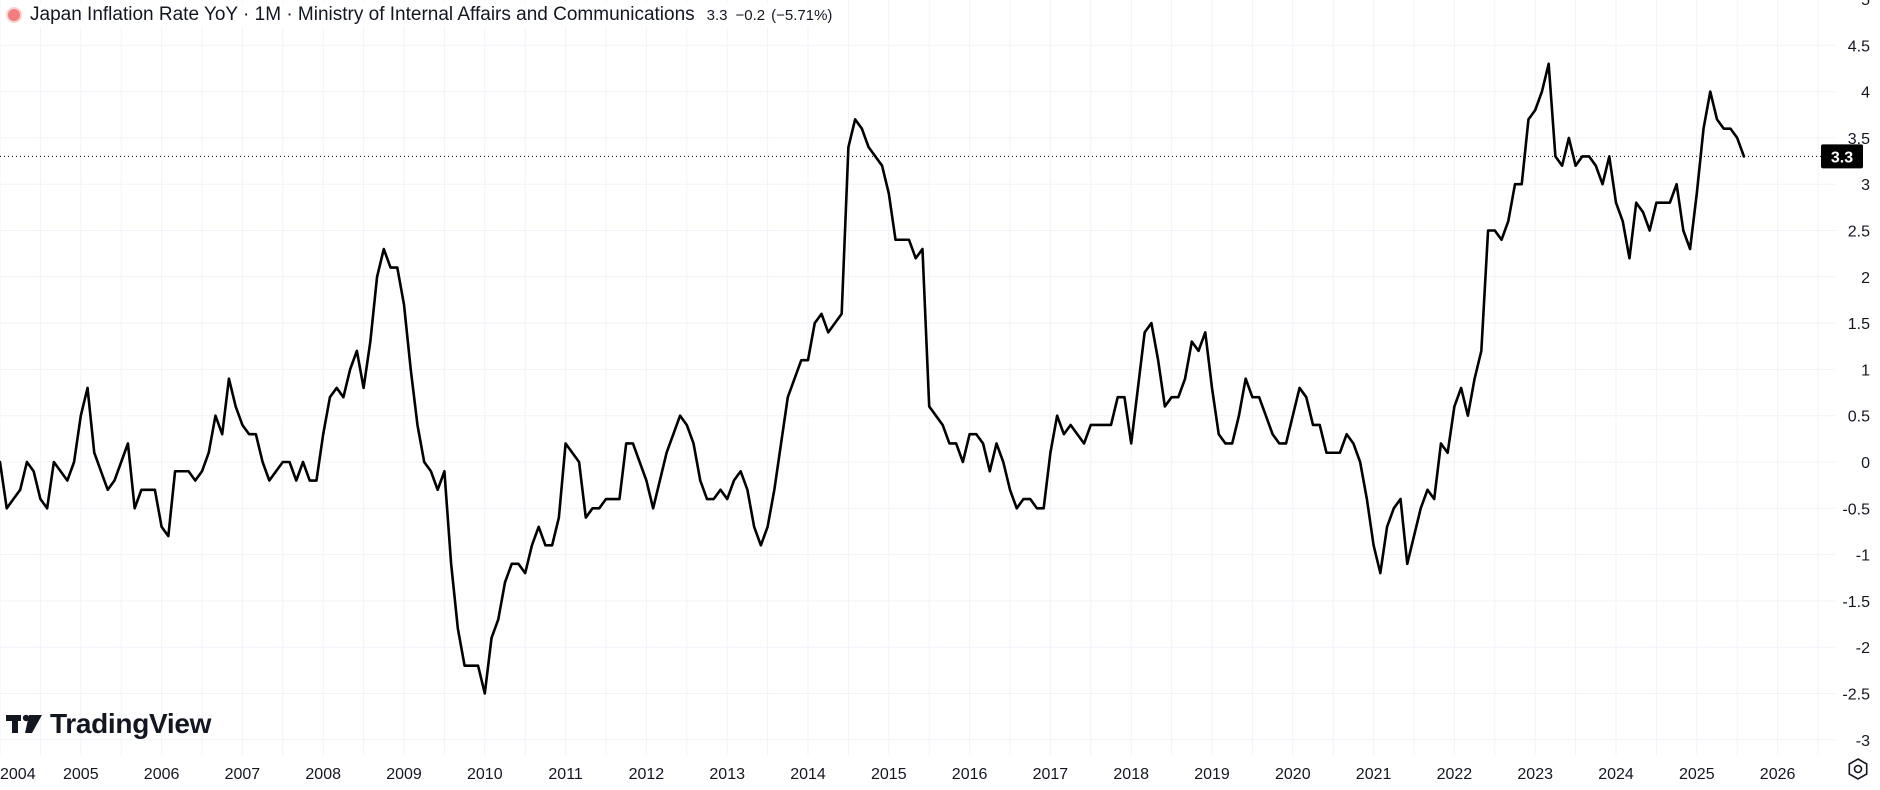  Describe the element at coordinates (1856, 509) in the screenshot. I see `y-tick-label: -0.5` at that location.